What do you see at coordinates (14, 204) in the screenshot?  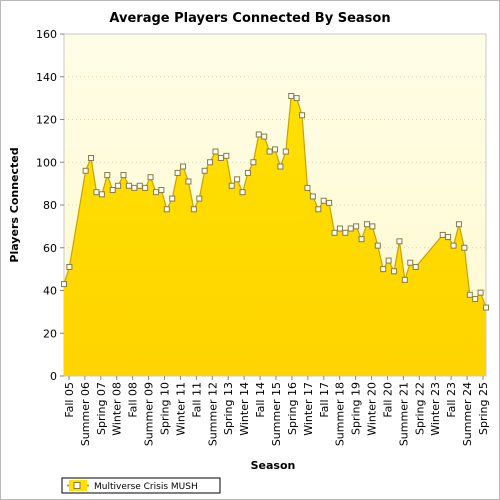 I see `y-axis-label: Players Connected` at bounding box center [14, 204].